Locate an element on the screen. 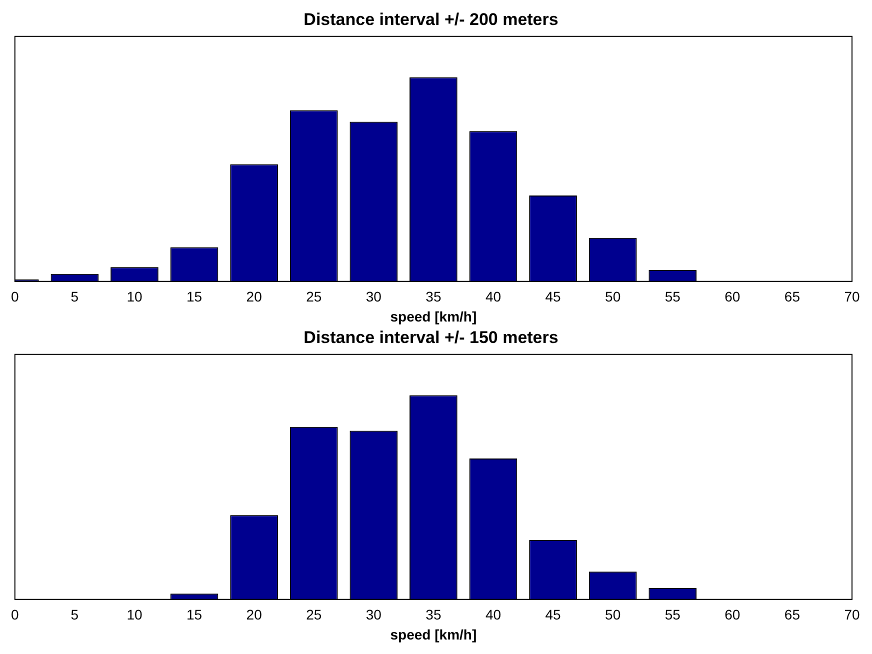  chart-title: Distance interval +/- 200 meters is located at coordinates (431, 19).